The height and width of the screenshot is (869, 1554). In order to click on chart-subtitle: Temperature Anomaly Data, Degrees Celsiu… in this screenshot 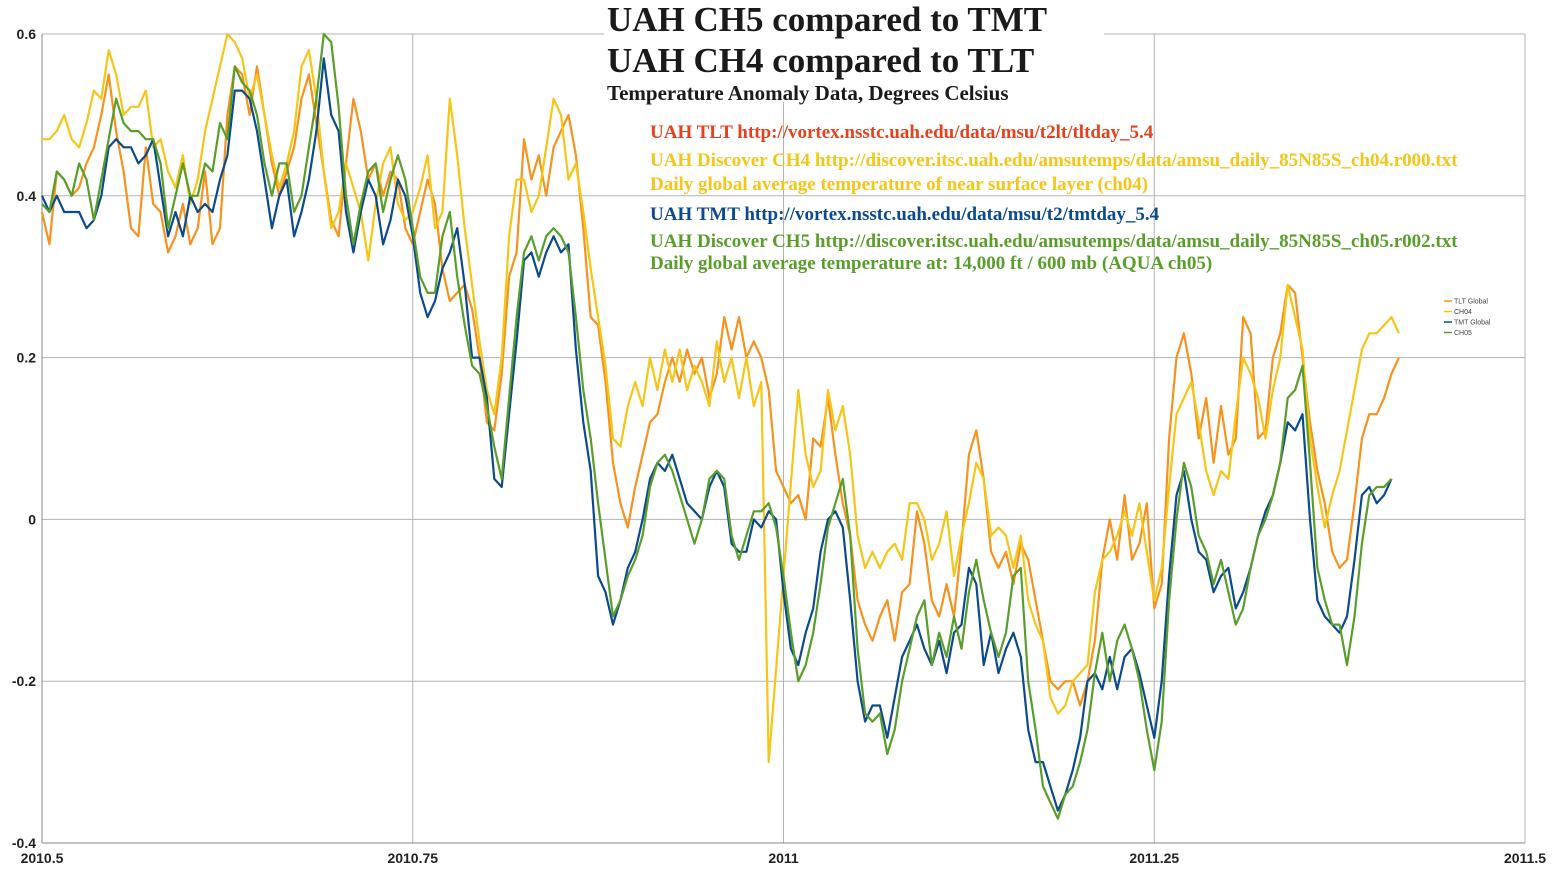, I will do `click(808, 93)`.